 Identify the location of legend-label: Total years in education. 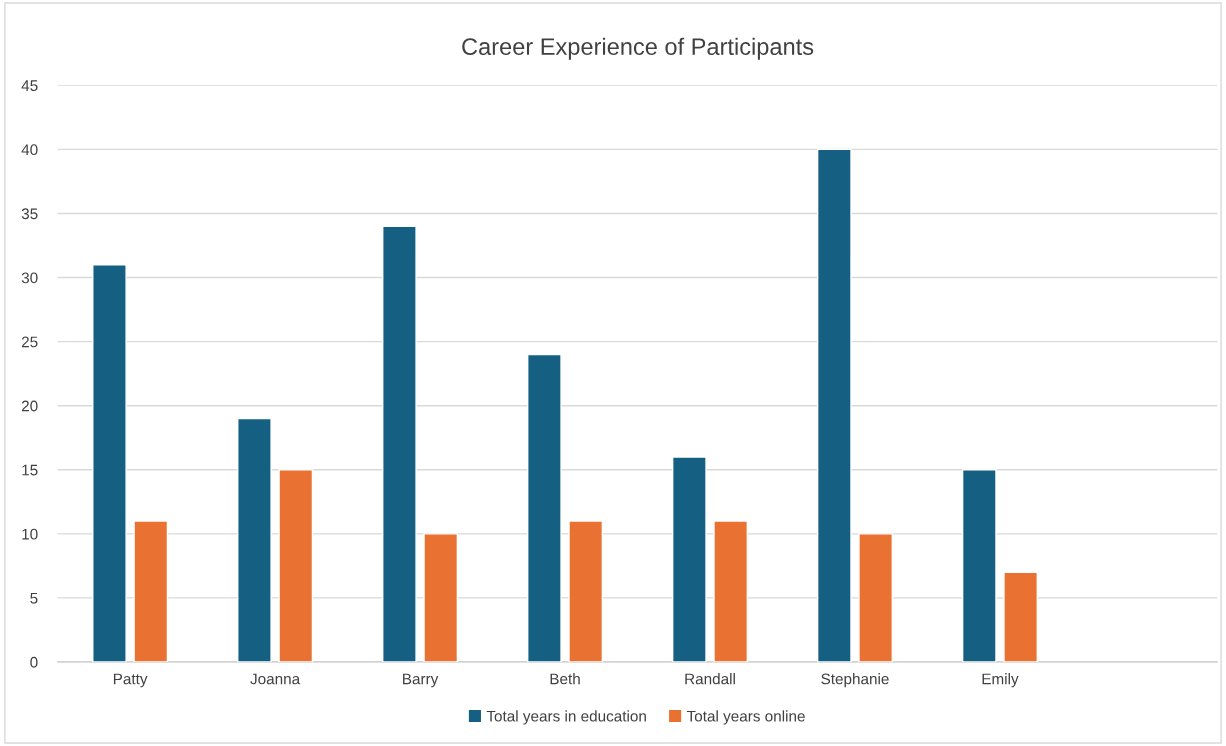
(566, 717).